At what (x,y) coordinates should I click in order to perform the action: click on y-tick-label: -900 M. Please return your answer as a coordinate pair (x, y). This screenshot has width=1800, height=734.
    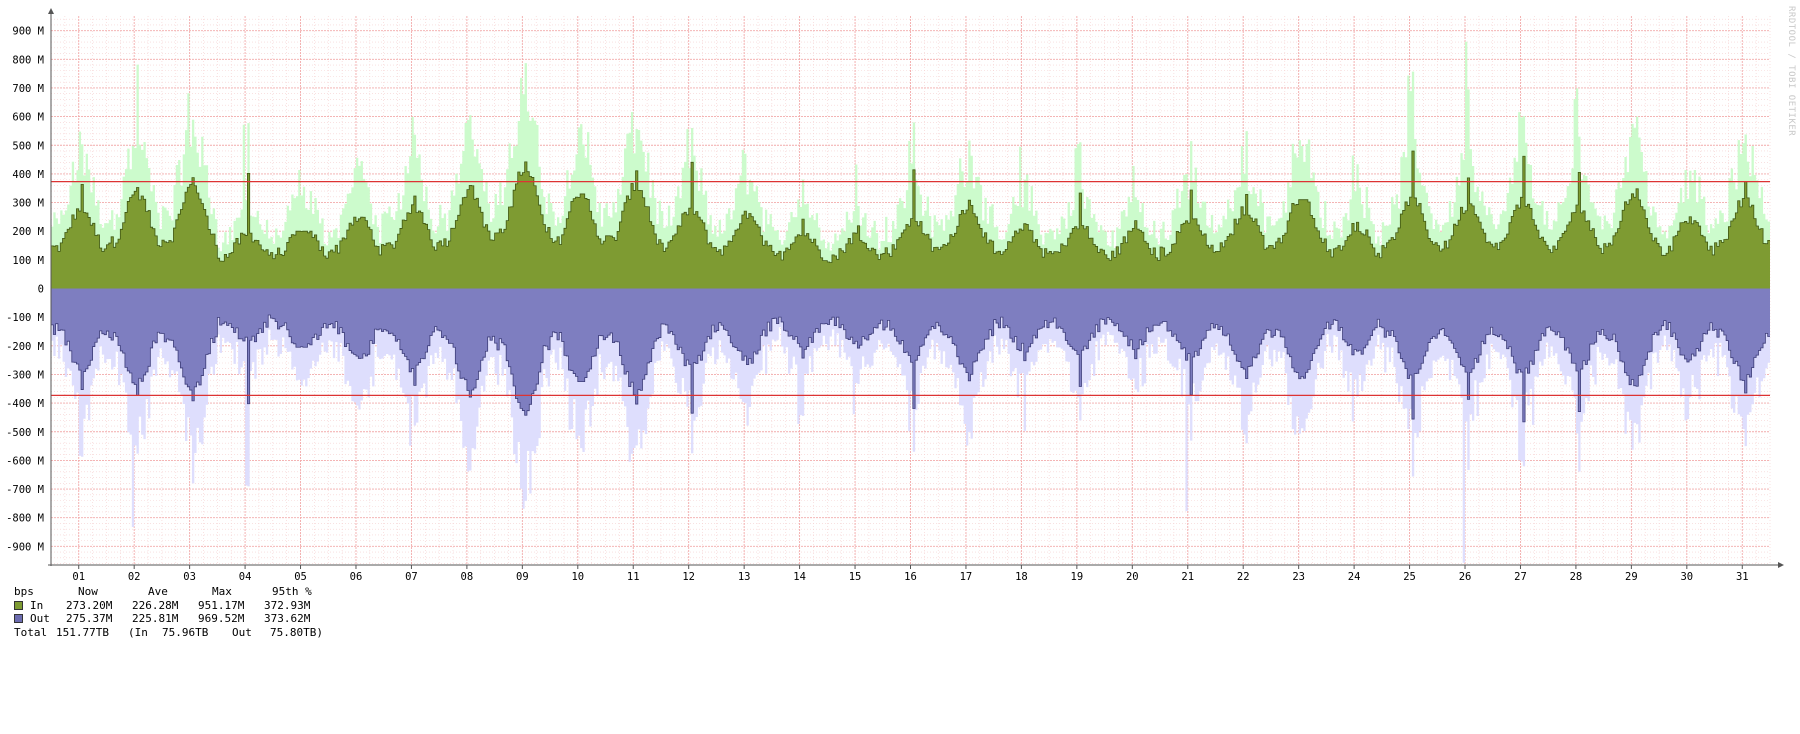
    Looking at the image, I should click on (25, 547).